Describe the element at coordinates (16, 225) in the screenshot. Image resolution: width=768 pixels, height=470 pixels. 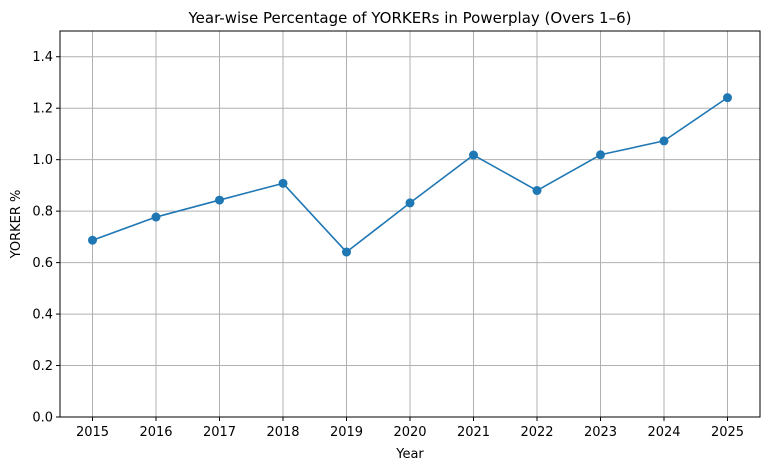
I see `y-axis-label: YORKER %` at that location.